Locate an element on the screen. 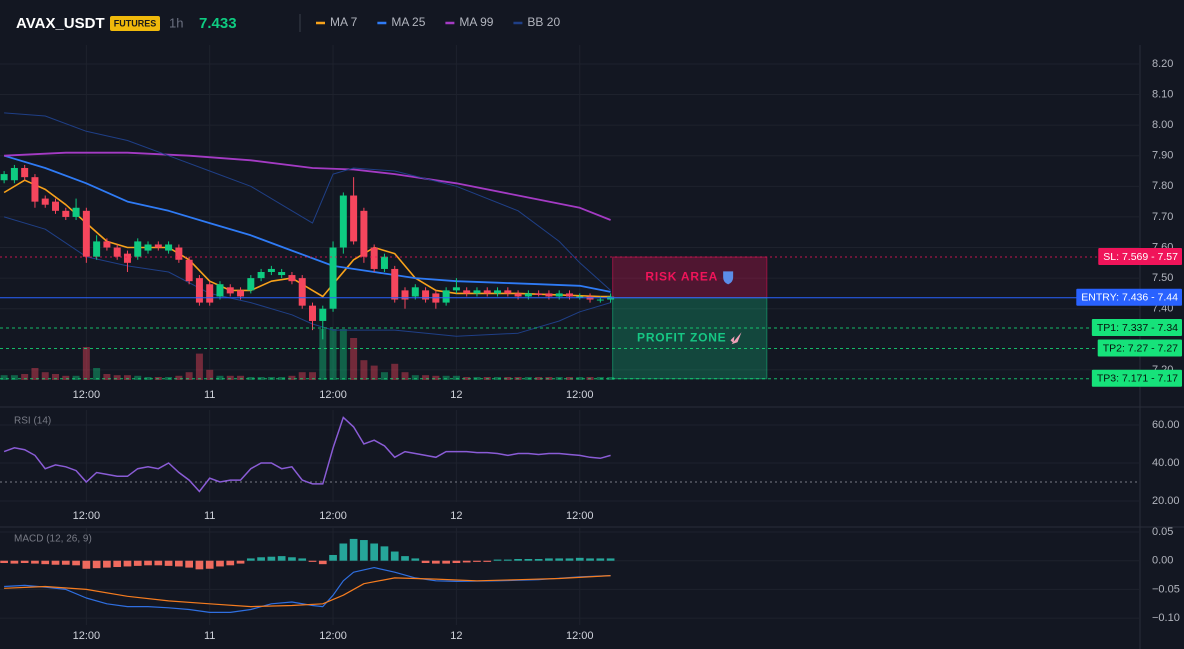 The width and height of the screenshot is (1184, 649). y-tick-label: 40.00 is located at coordinates (1166, 463).